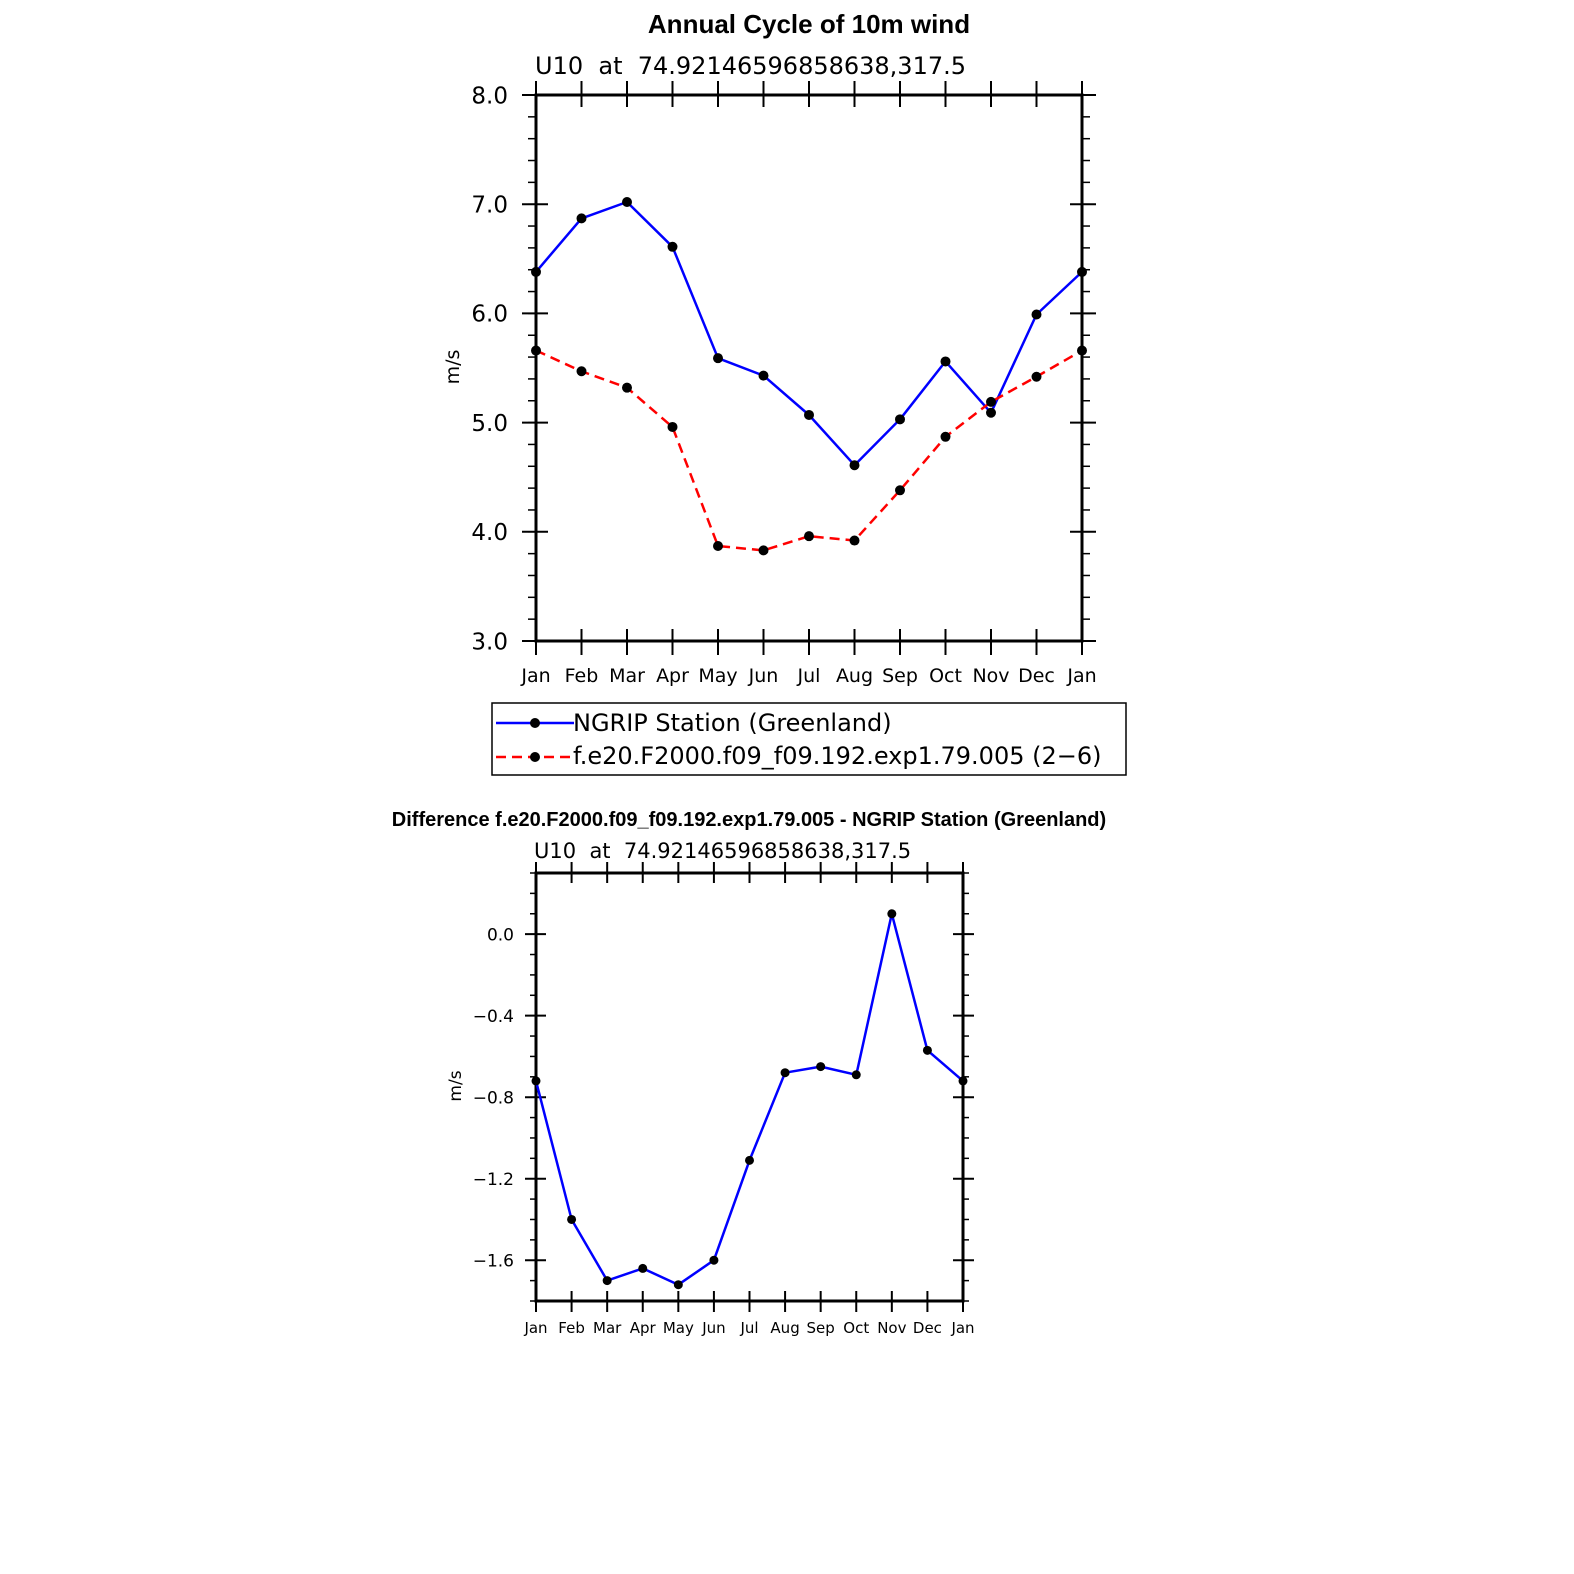 The image size is (1574, 1574). I want to click on difference-y-tick-labels: −1.6 −1.2 −0.8 −0.4 0.0, so click(493, 1098).